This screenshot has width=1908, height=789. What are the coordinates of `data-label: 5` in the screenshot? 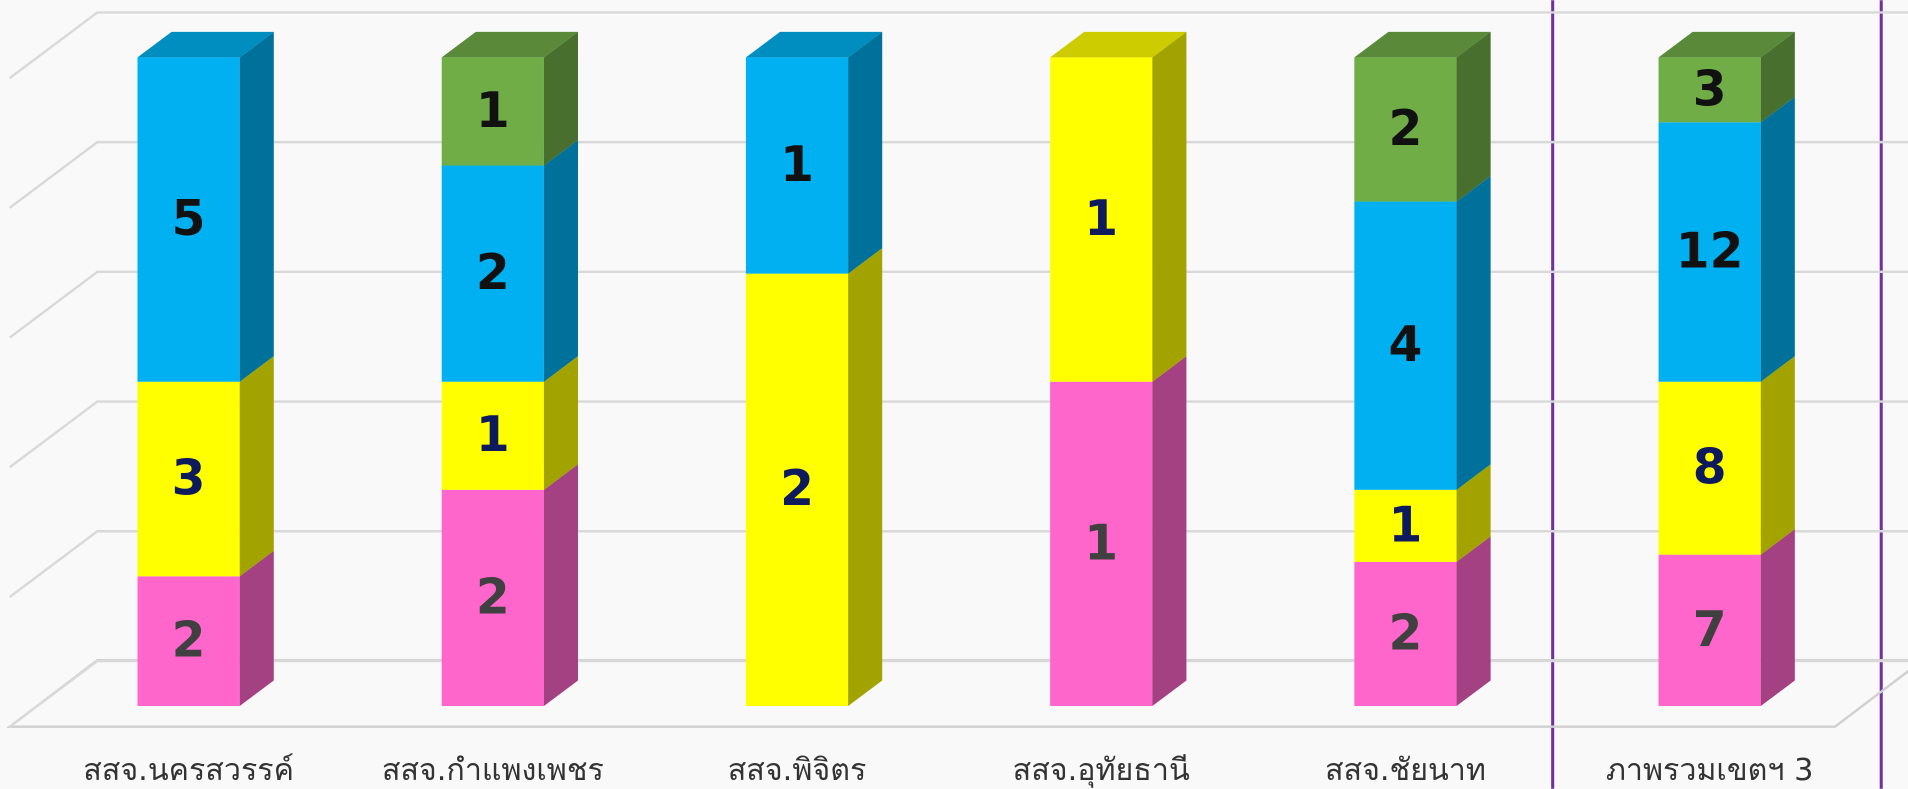 It's located at (189, 219).